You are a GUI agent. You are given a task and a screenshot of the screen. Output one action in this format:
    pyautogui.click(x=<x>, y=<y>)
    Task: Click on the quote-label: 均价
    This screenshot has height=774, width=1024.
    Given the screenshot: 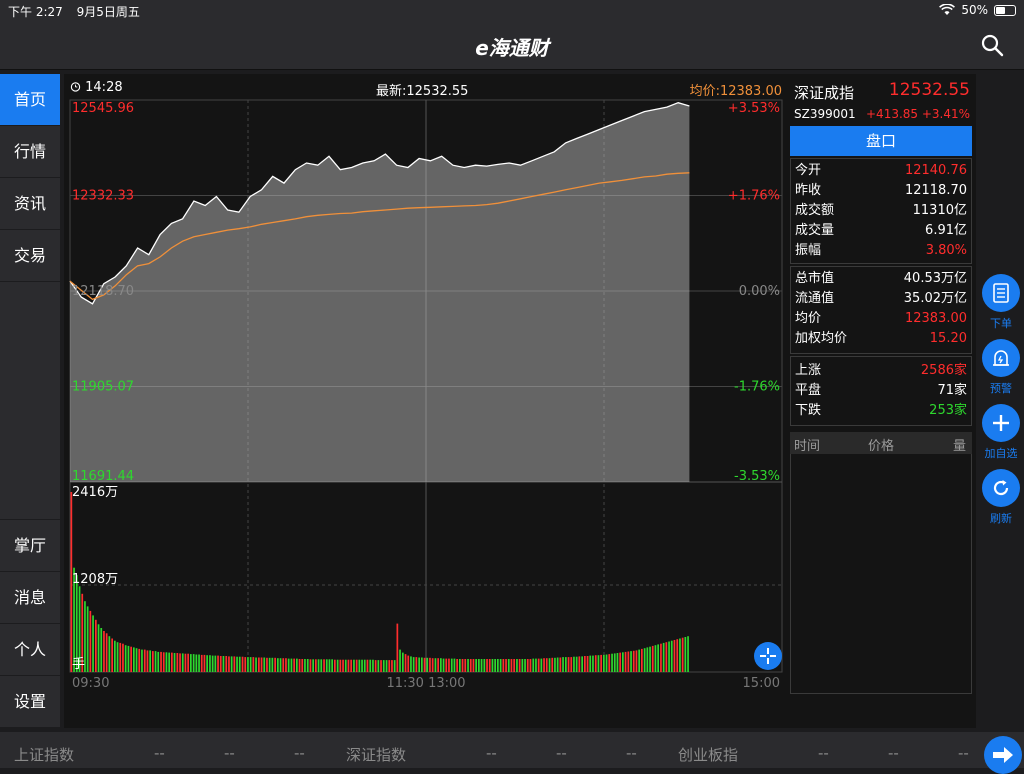 What is the action you would take?
    pyautogui.click(x=808, y=318)
    